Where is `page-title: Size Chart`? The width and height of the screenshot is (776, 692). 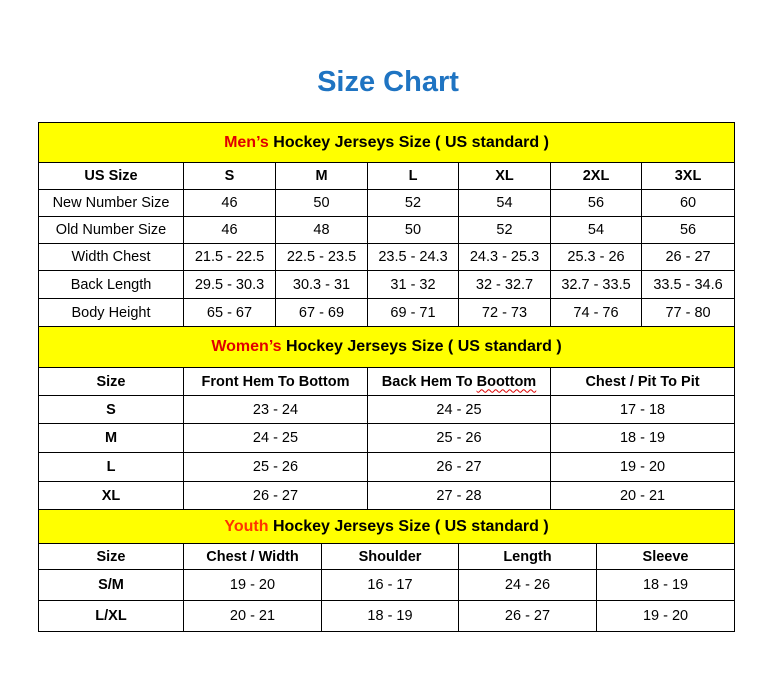
page-title: Size Chart is located at coordinates (388, 82).